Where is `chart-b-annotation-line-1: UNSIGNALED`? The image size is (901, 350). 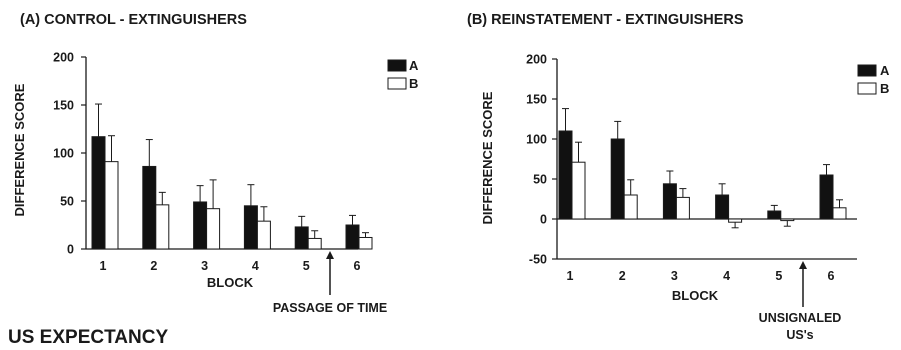
chart-b-annotation-line-1: UNSIGNALED is located at coordinates (800, 318).